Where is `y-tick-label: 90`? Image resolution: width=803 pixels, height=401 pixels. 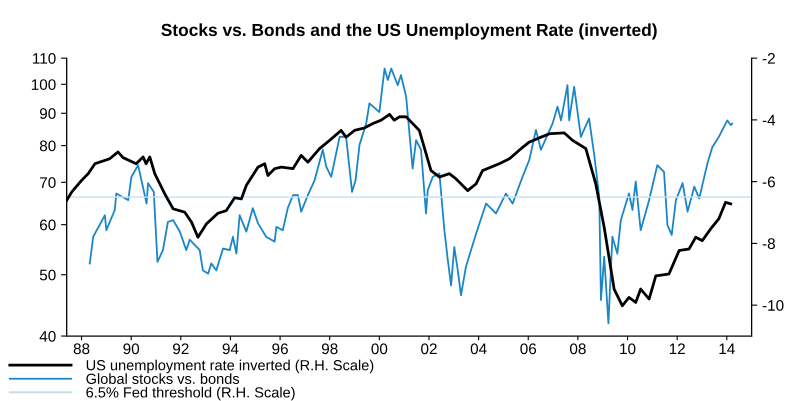
y-tick-label: 90 is located at coordinates (48, 113).